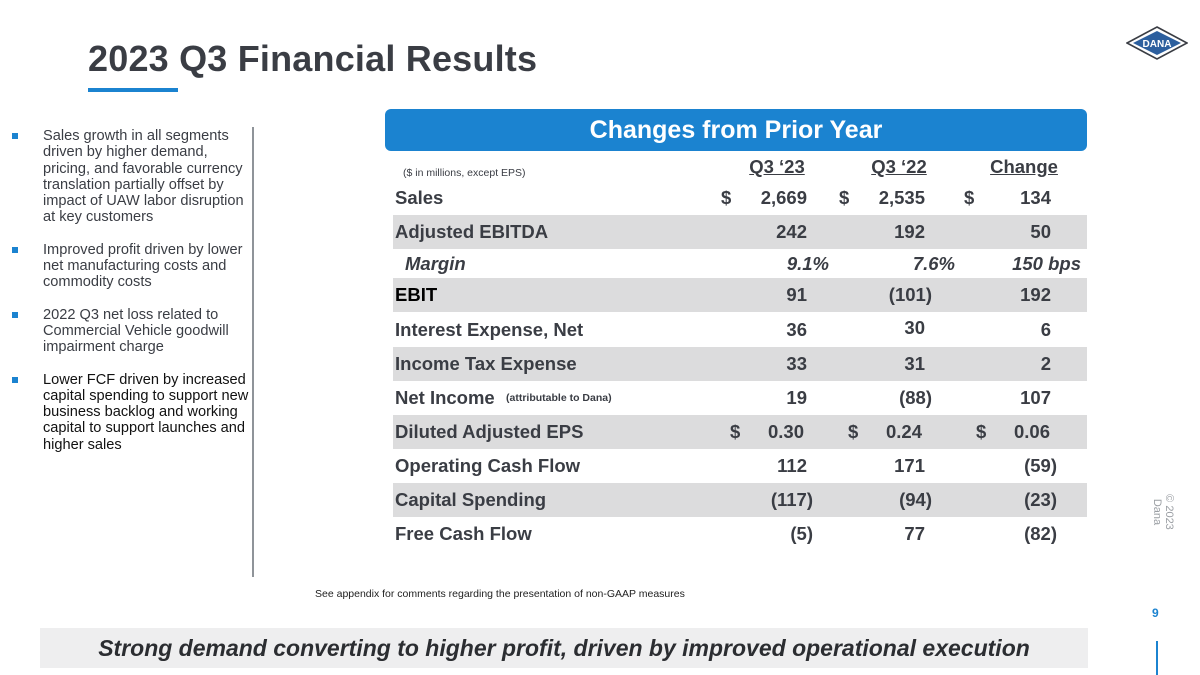  Describe the element at coordinates (903, 431) in the screenshot. I see `cell-q3-22: 0.24` at that location.